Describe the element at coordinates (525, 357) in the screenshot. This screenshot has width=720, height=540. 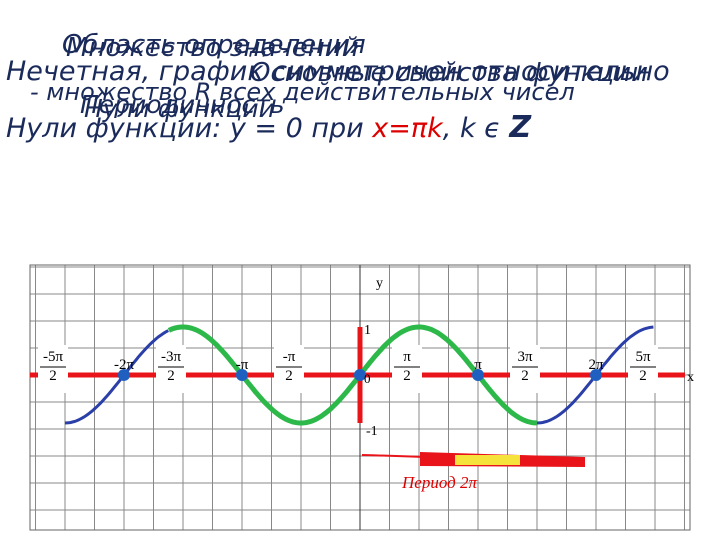
I see `tick-numerator: 3π` at that location.